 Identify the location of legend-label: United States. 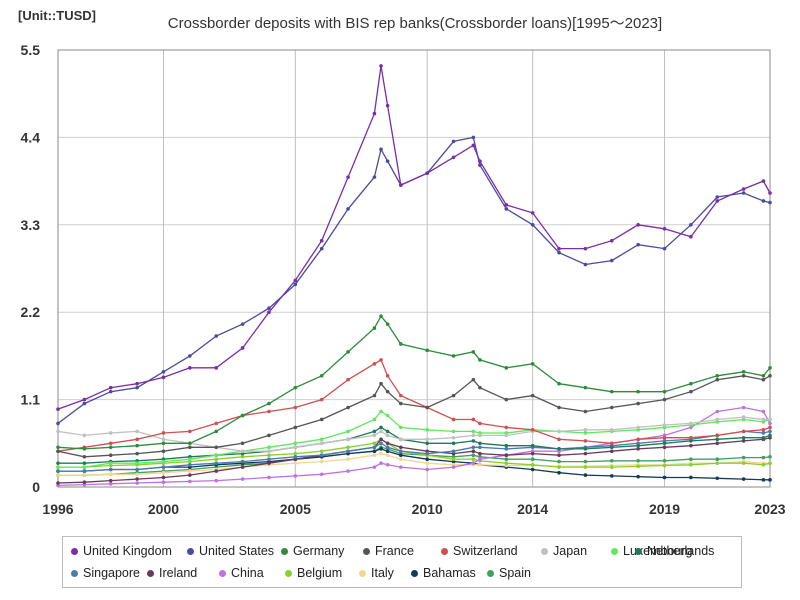
(237, 551).